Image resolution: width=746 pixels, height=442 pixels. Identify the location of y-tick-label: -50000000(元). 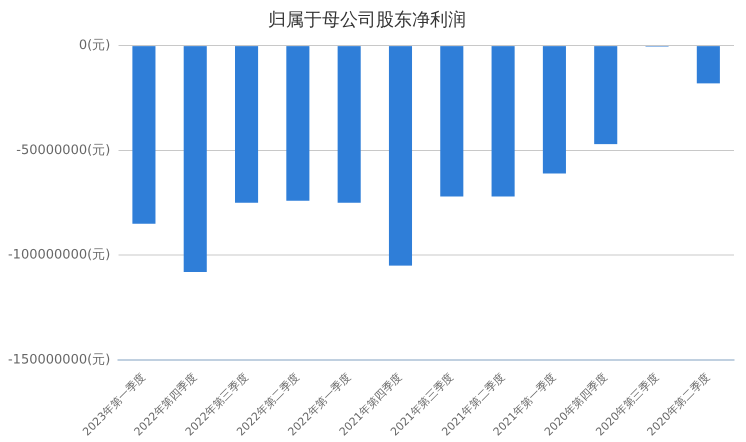
(63, 150).